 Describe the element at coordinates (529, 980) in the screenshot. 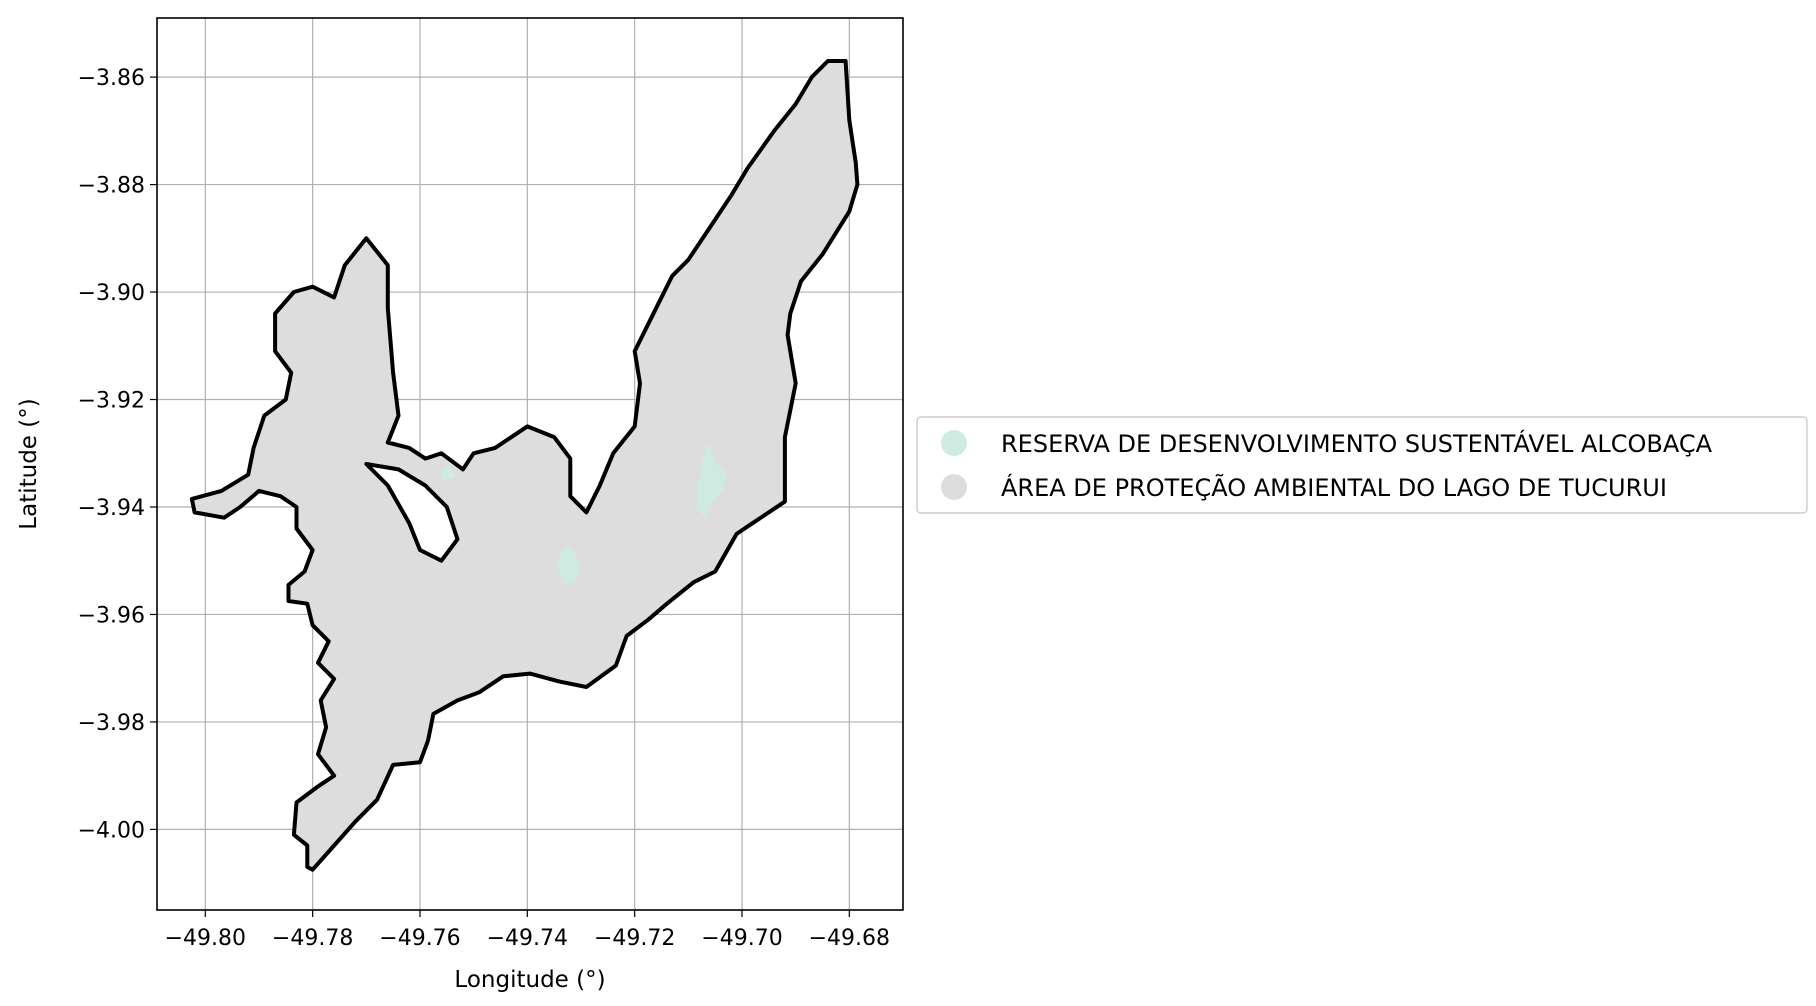

I see `x-axis-label: Longitude (°)` at that location.